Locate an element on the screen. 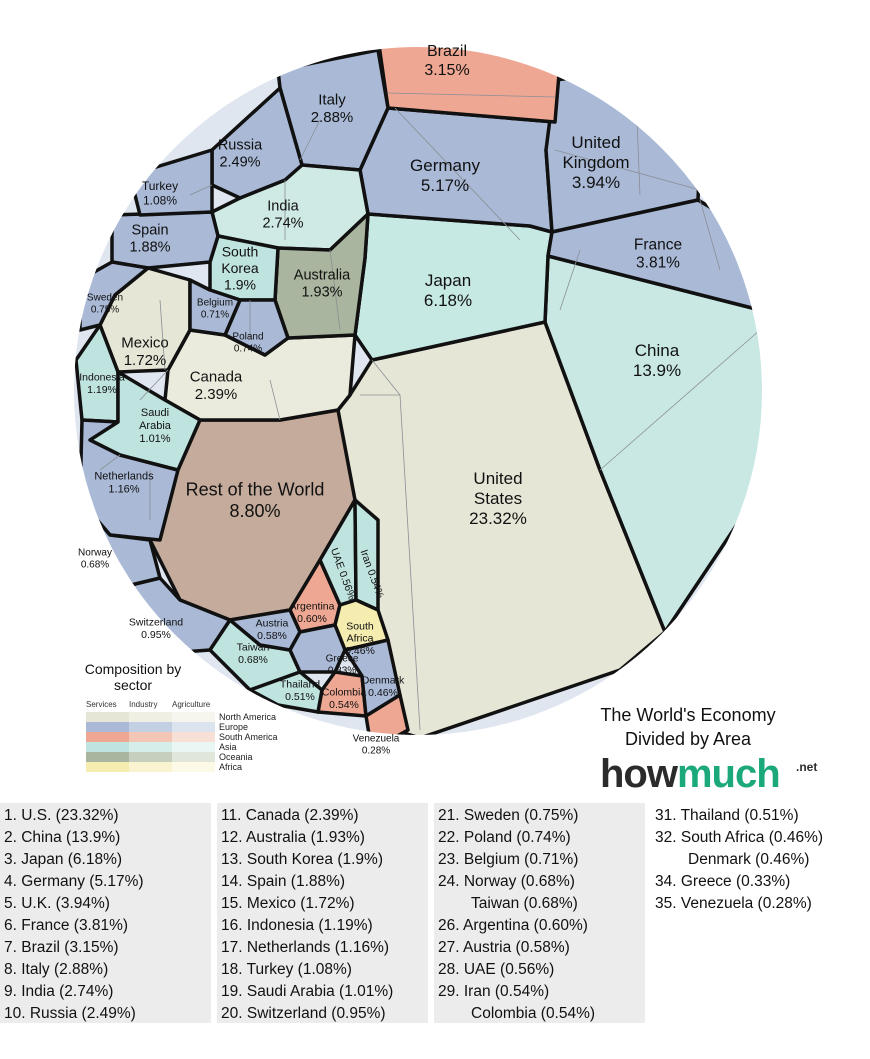 This screenshot has width=870, height=1059. label-austria: Austria 0.58% is located at coordinates (272, 630).